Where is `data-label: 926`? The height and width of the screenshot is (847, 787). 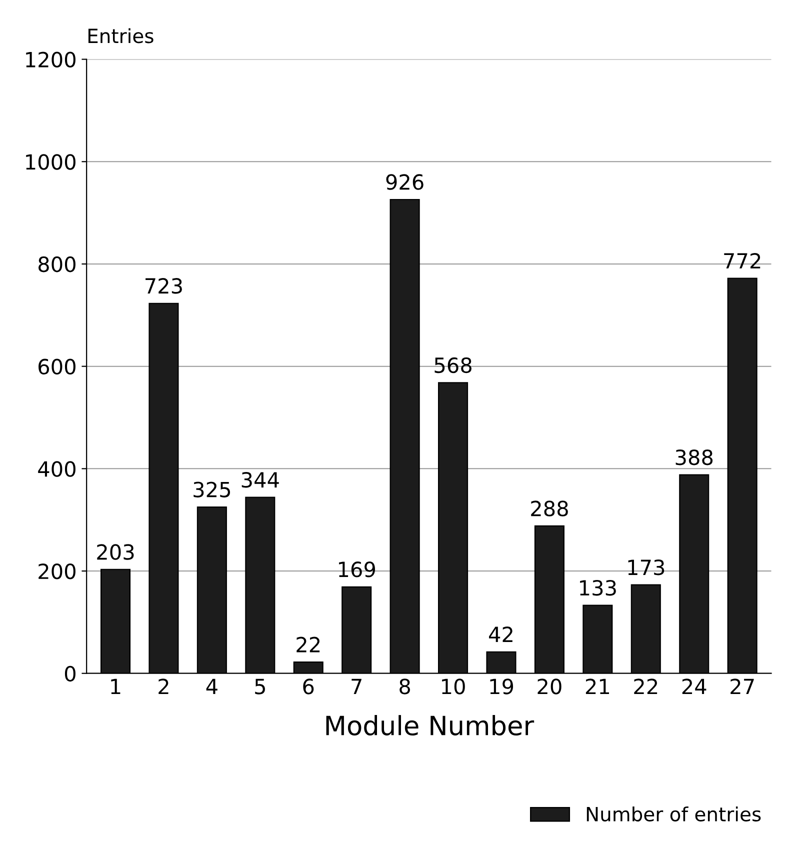 data-label: 926 is located at coordinates (405, 182).